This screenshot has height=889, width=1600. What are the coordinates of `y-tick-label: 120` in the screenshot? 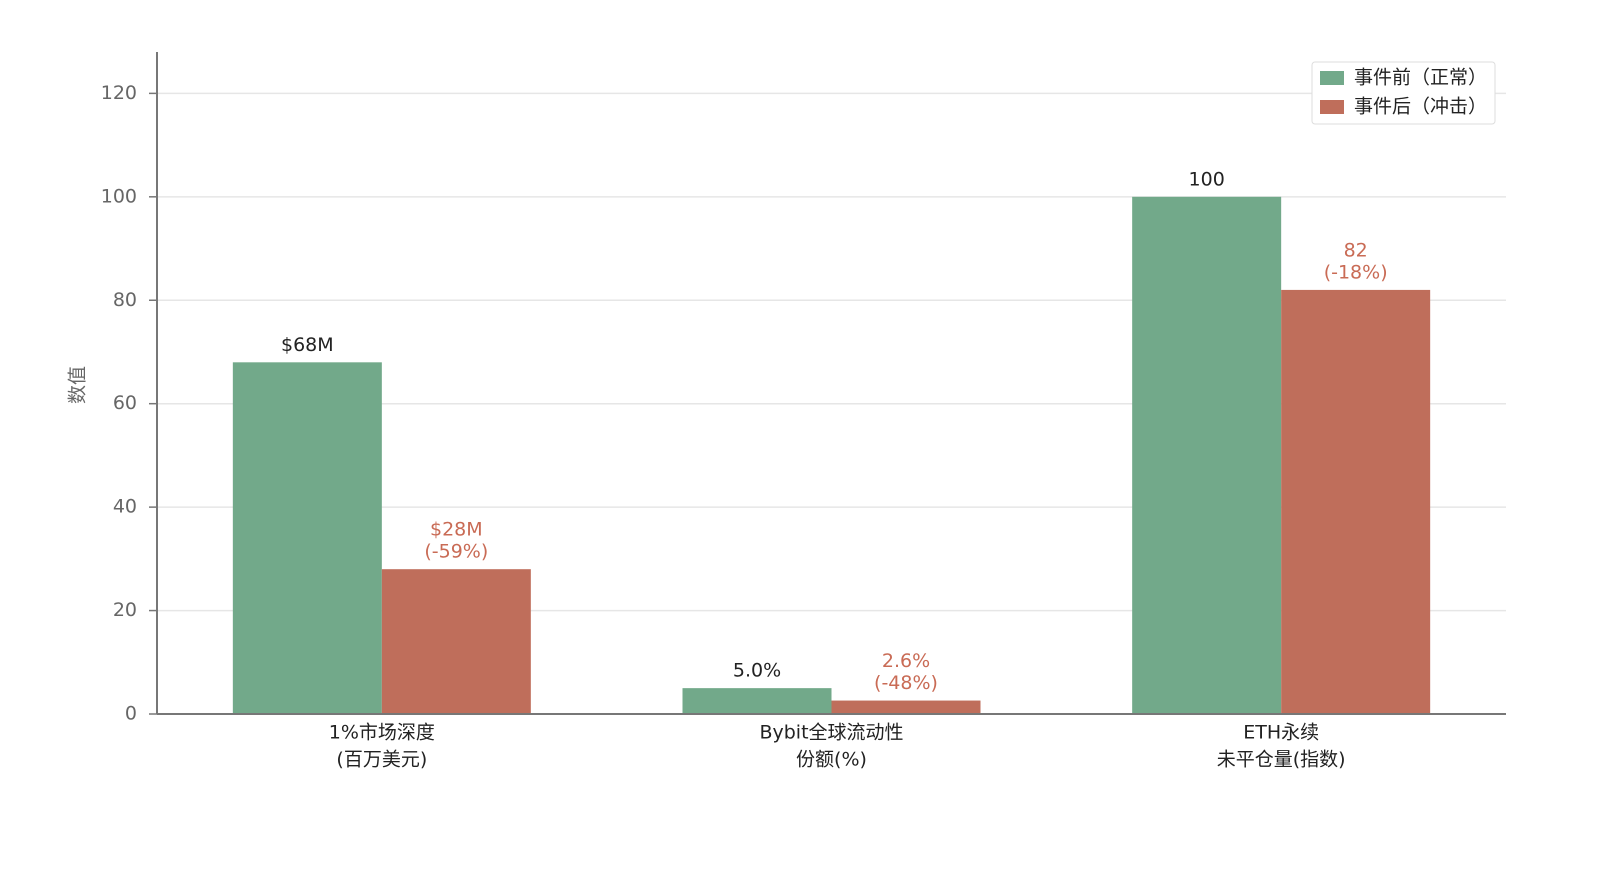 It's located at (119, 93).